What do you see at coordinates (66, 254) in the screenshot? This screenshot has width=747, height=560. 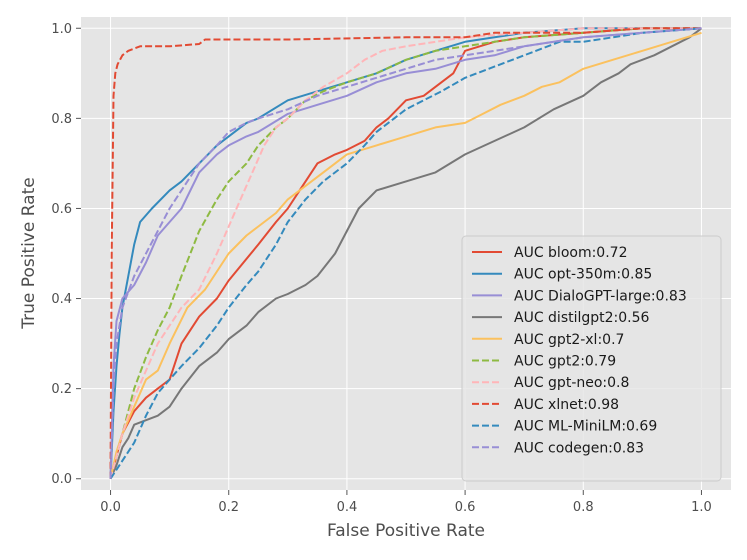 I see `y-axis-ticks: 0.0 0.2 0.4 0.6 0.8 1.0` at bounding box center [66, 254].